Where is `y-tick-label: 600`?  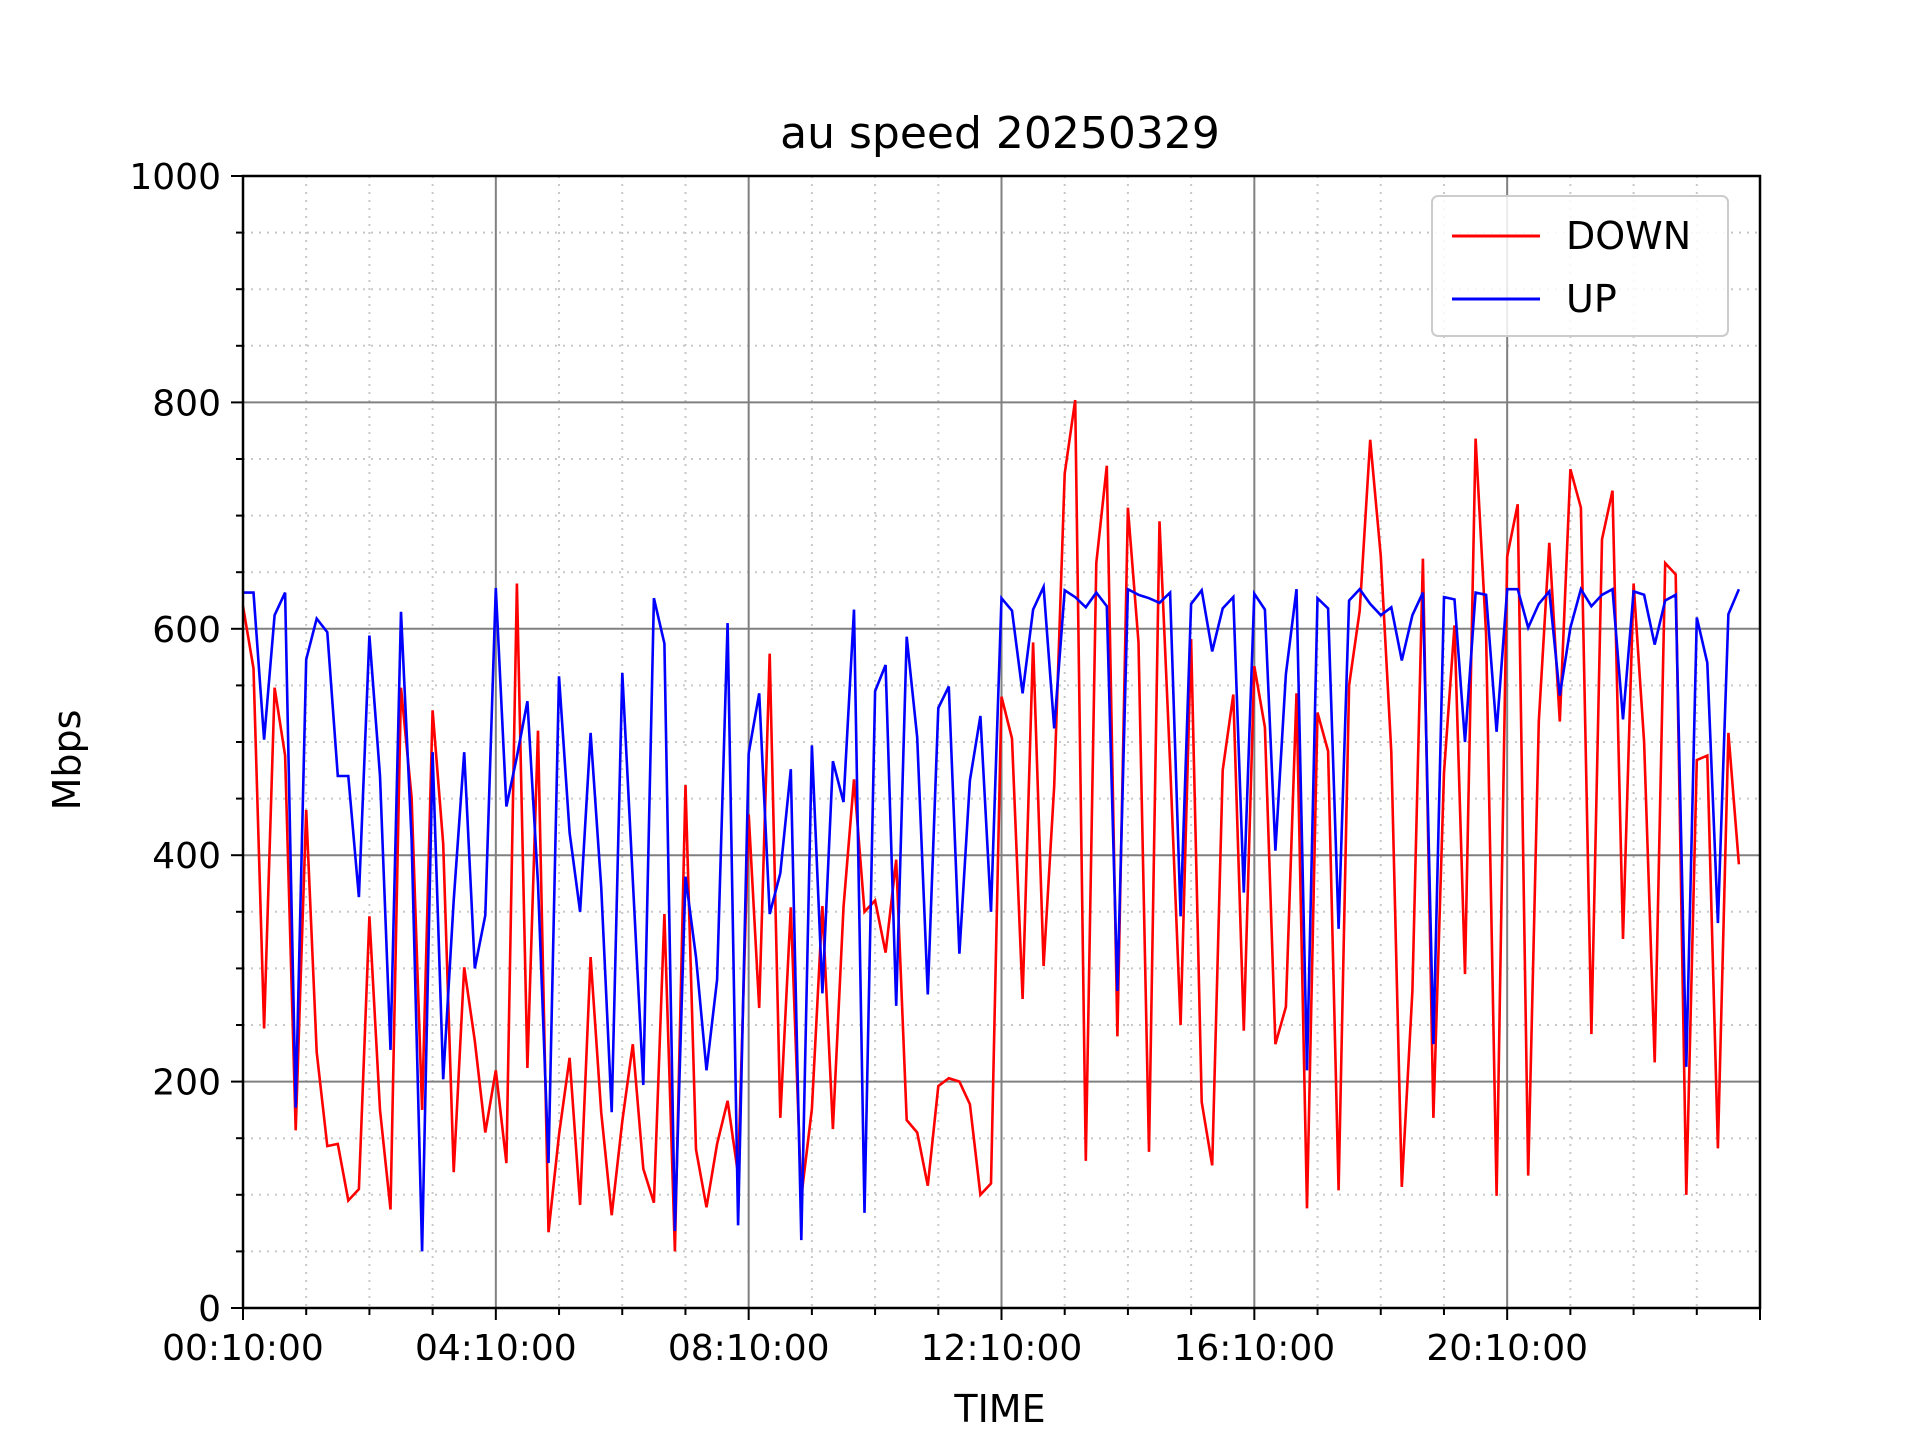 y-tick-label: 600 is located at coordinates (186, 630).